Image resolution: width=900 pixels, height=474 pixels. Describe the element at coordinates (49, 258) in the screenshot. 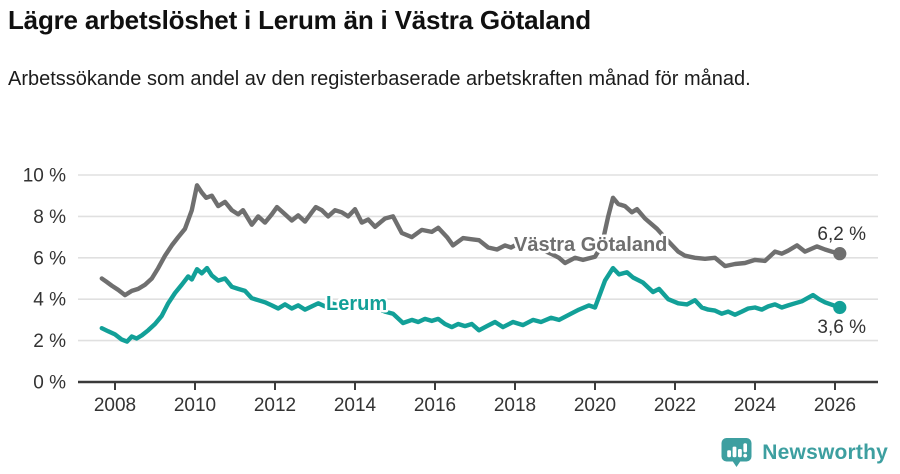

I see `y-tick-label: 6 %` at that location.